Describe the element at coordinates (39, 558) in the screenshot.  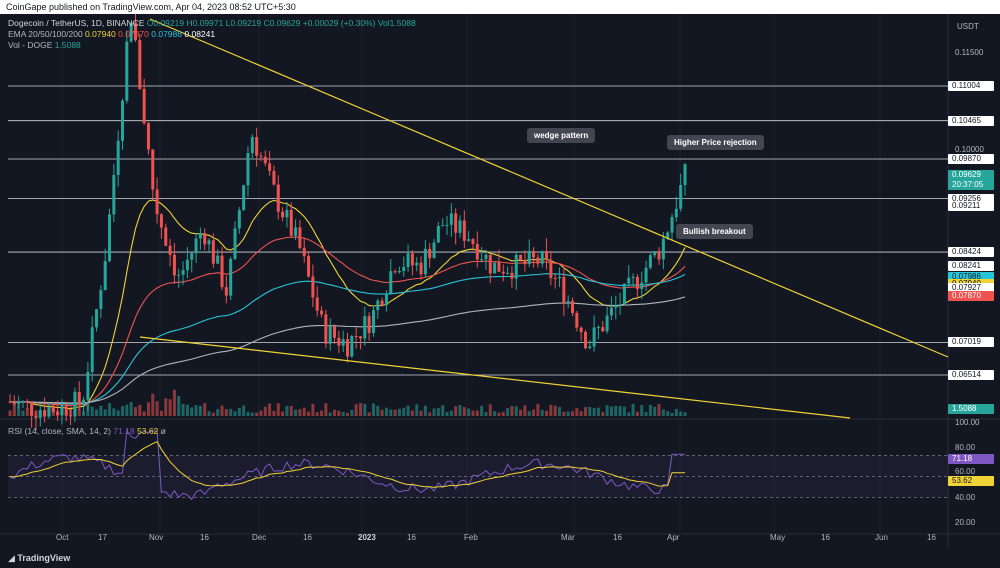
I see `tradingview-logo: ◢ TradingView` at that location.